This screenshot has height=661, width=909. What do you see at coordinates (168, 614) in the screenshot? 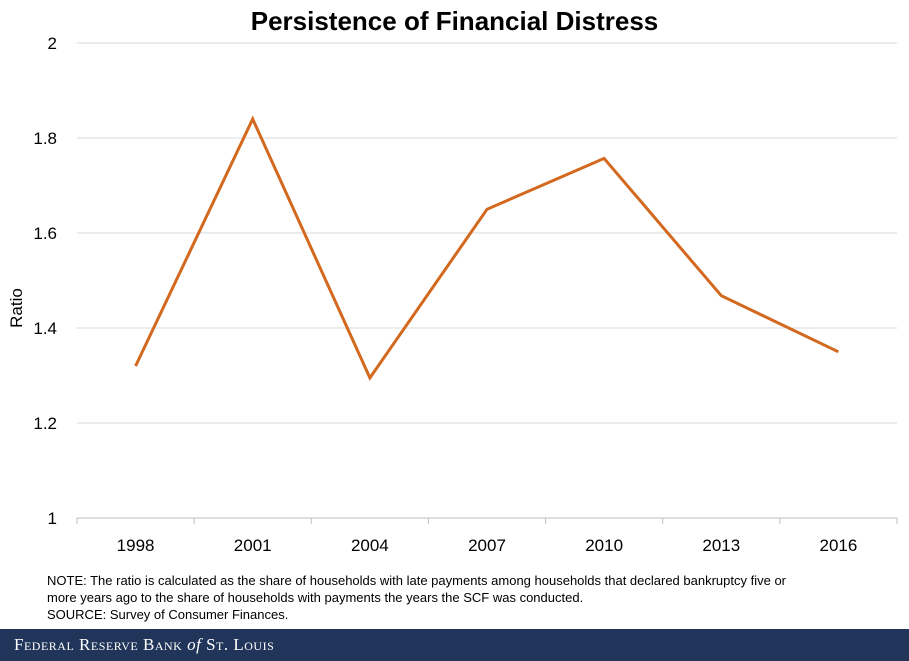
I see `source-line: SOURCE: Survey of Consumer Finances.` at bounding box center [168, 614].